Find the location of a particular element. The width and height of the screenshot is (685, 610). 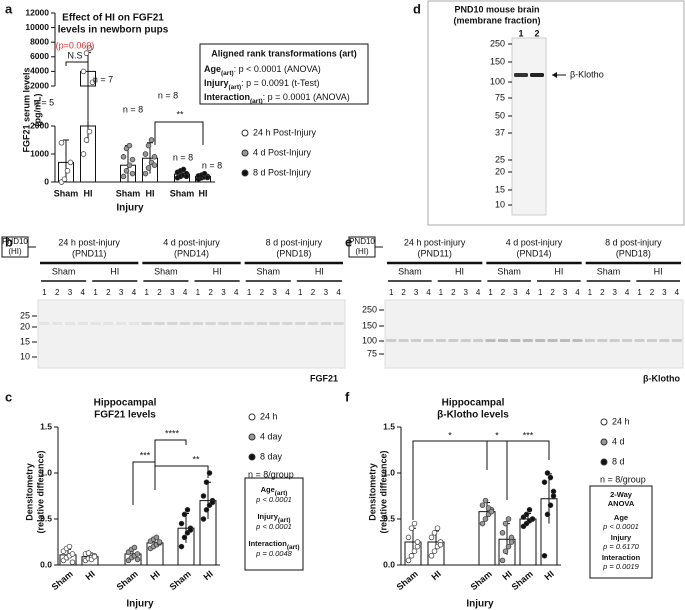

stats-box is located at coordinates (274, 524).